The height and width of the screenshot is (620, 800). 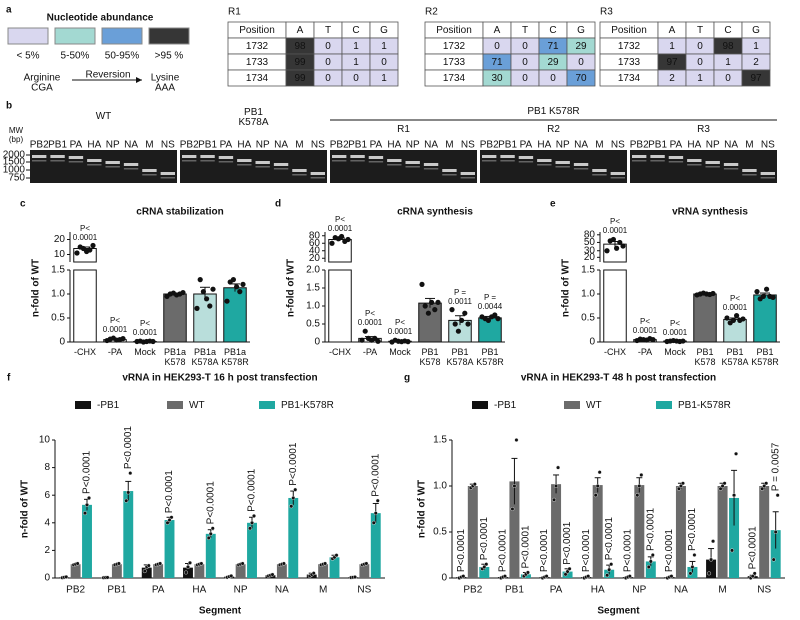 I want to click on replicate-label: R3, so click(x=703, y=129).